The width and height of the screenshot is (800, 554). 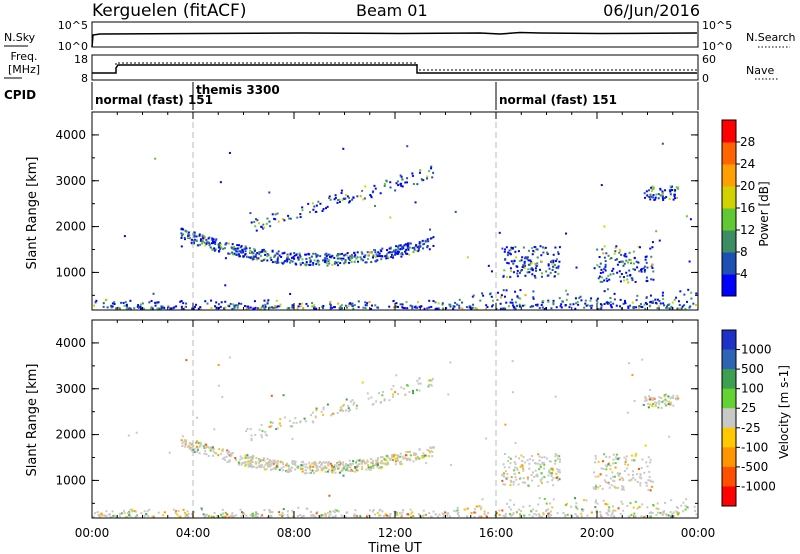 What do you see at coordinates (238, 90) in the screenshot?
I see `cpid-mode-label: themis 3300` at bounding box center [238, 90].